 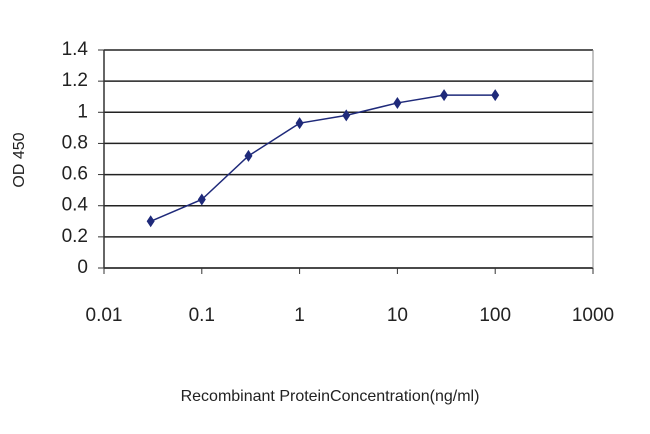 What do you see at coordinates (75, 236) in the screenshot?
I see `y-tick-label: 0.2` at bounding box center [75, 236].